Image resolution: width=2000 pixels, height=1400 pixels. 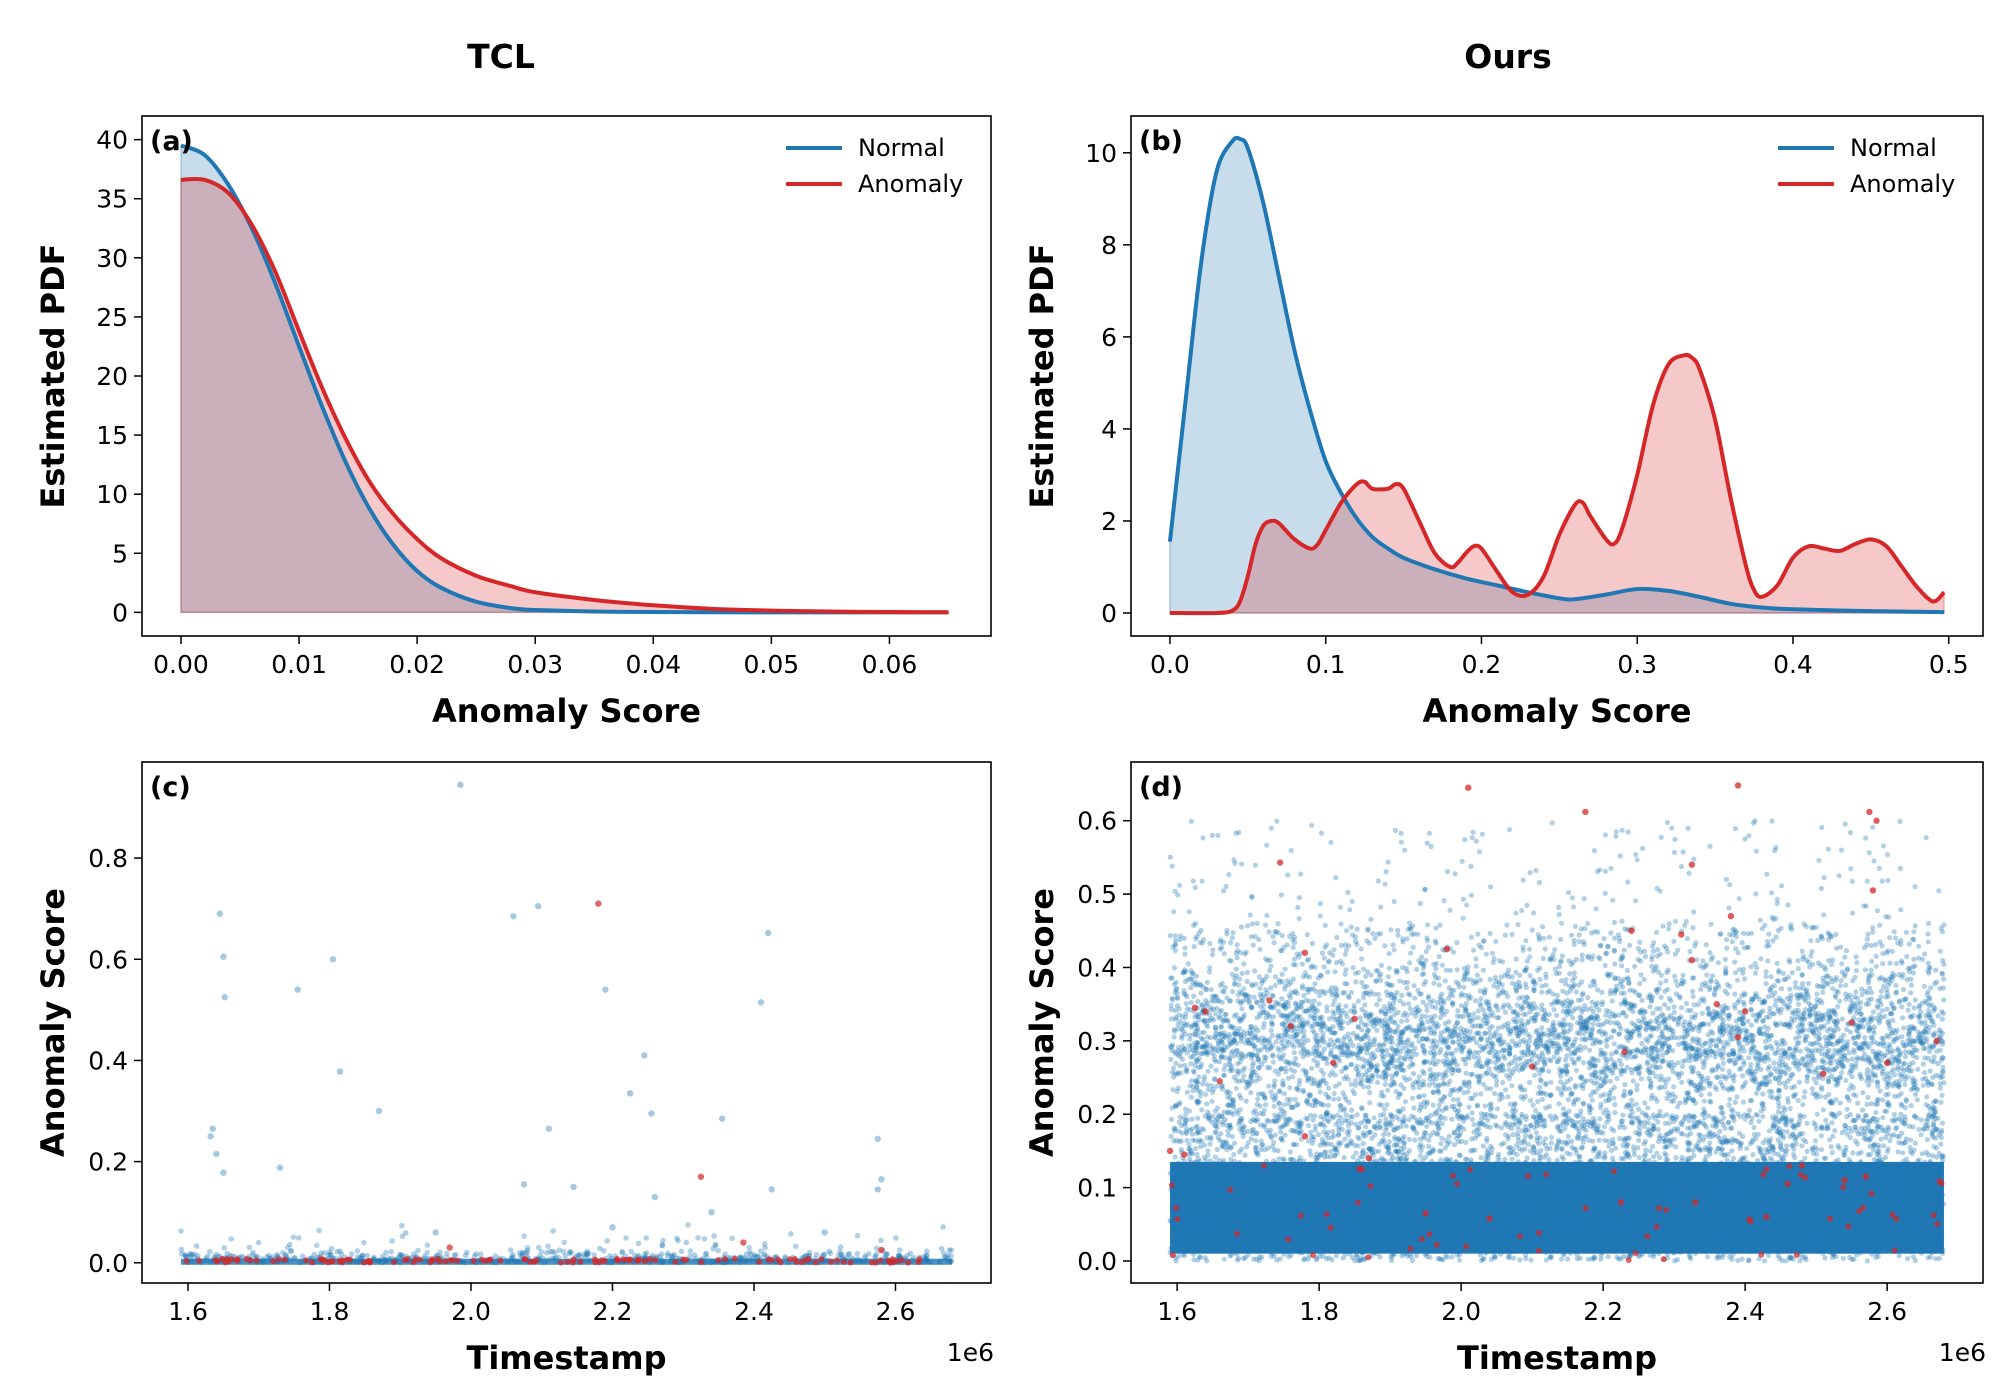 What do you see at coordinates (565, 396) in the screenshot?
I see `panel-a-anomaly-pdf-fill` at bounding box center [565, 396].